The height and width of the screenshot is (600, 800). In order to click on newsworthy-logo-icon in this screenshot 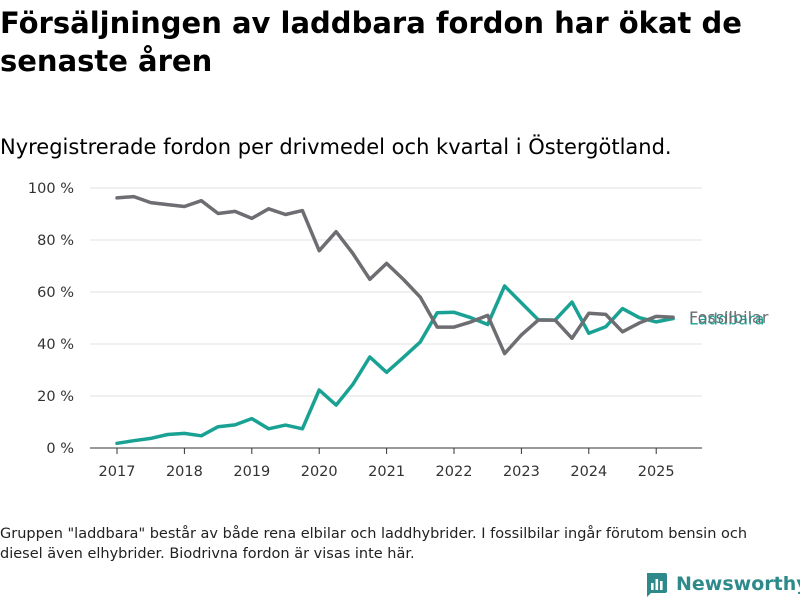, I will do `click(657, 585)`.